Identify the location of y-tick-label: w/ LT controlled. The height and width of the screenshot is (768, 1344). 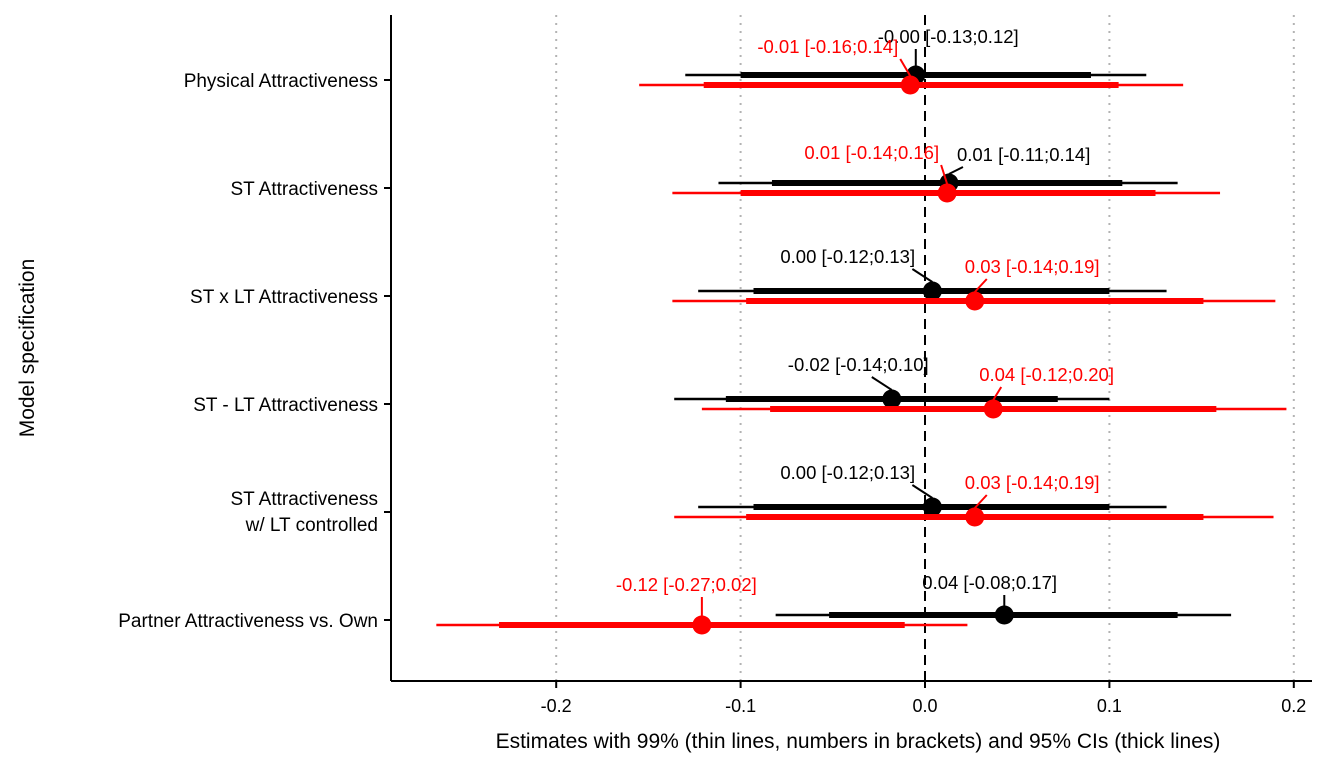
(311, 525).